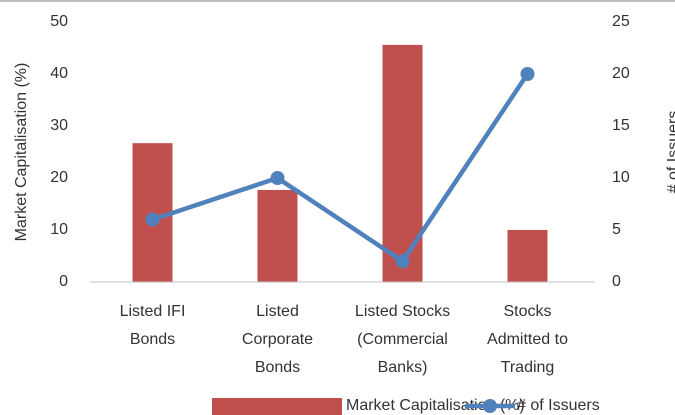 Image resolution: width=675 pixels, height=415 pixels. I want to click on y2-tick-label: 25, so click(621, 21).